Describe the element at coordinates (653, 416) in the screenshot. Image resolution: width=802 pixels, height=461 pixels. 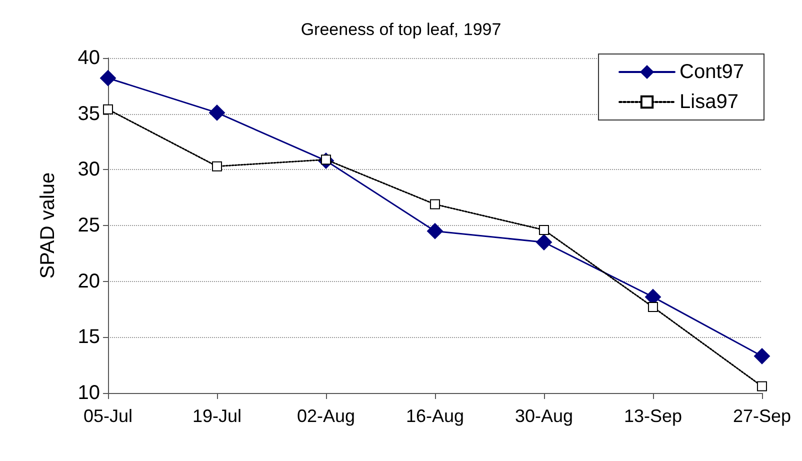
I see `x-tick-label: 13-Sep` at that location.